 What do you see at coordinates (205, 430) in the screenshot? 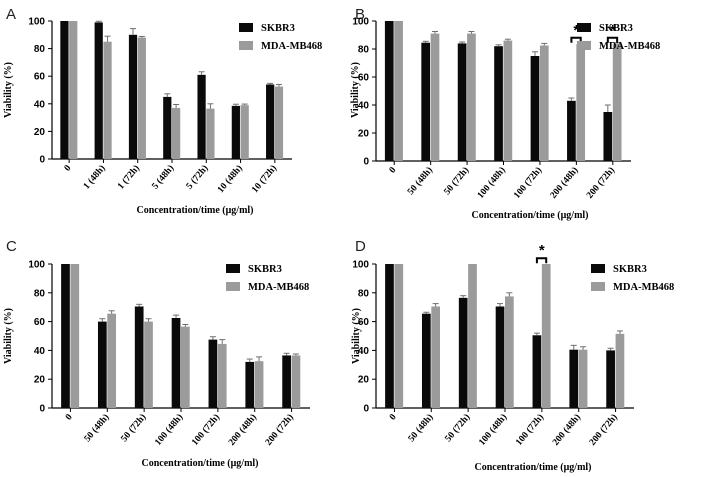
I see `panel-c-x-tick-label: 100 (72h)` at bounding box center [205, 430].